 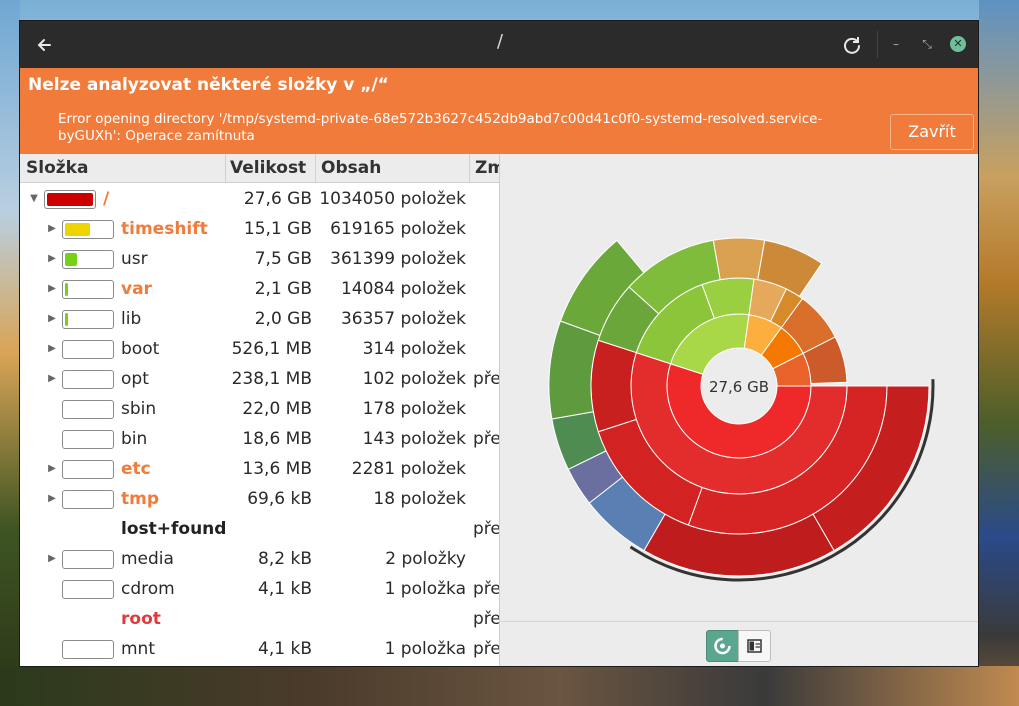 I want to click on folder-contents: 143 položek, so click(x=414, y=439).